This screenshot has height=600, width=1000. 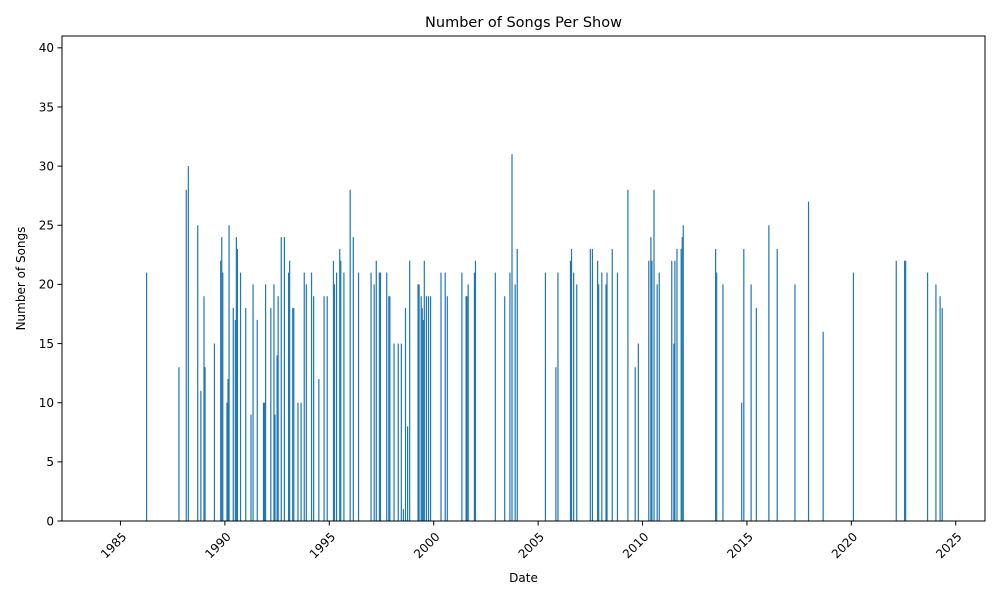 I want to click on y-tick-label-15: 15, so click(x=46, y=344).